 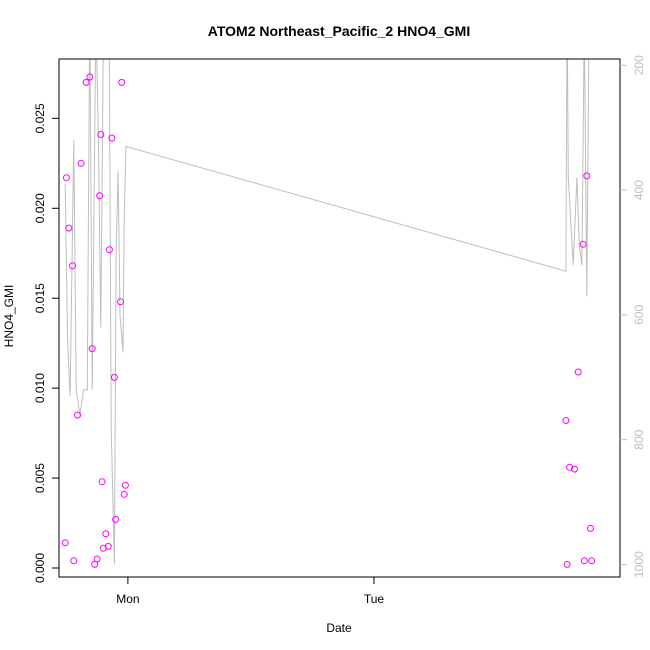 I want to click on x-axis: Mon Tue, so click(x=250, y=591).